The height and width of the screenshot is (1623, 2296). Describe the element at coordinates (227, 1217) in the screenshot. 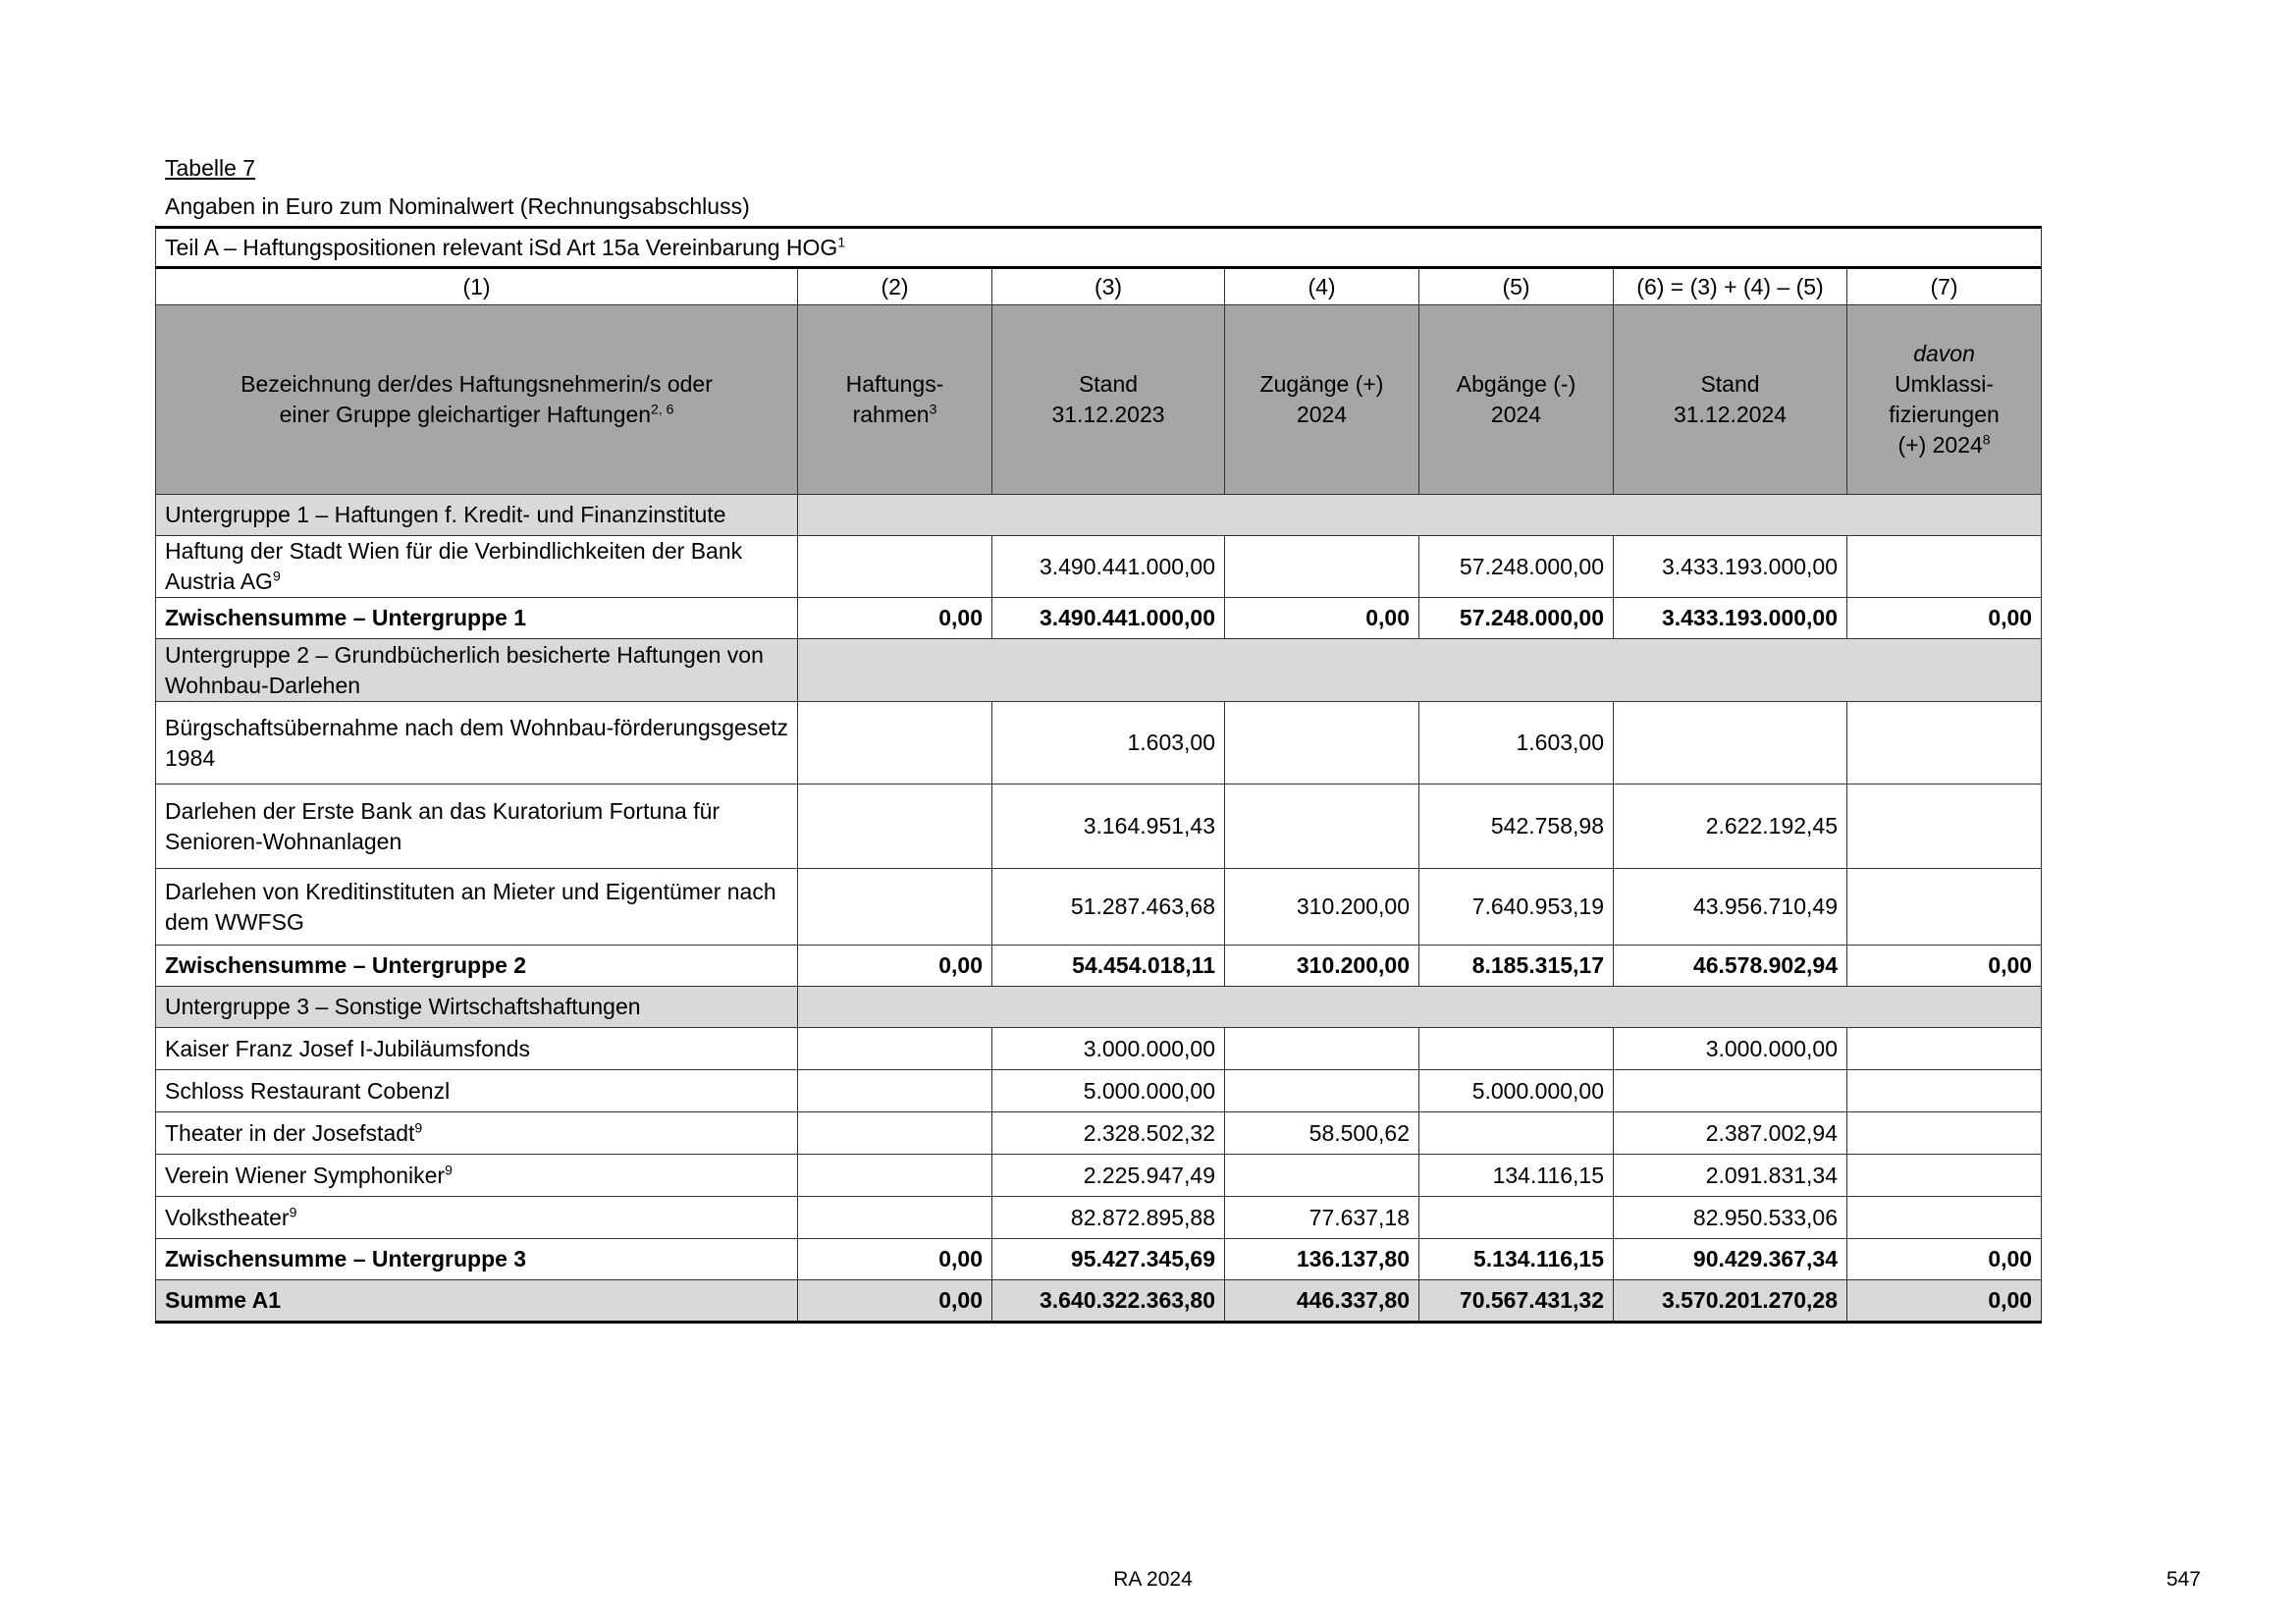

I see `row-label-text: Volkstheater` at that location.